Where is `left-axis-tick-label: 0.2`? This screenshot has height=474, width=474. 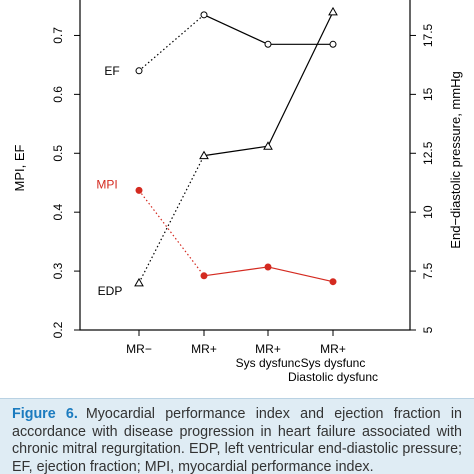 left-axis-tick-label: 0.2 is located at coordinates (58, 329).